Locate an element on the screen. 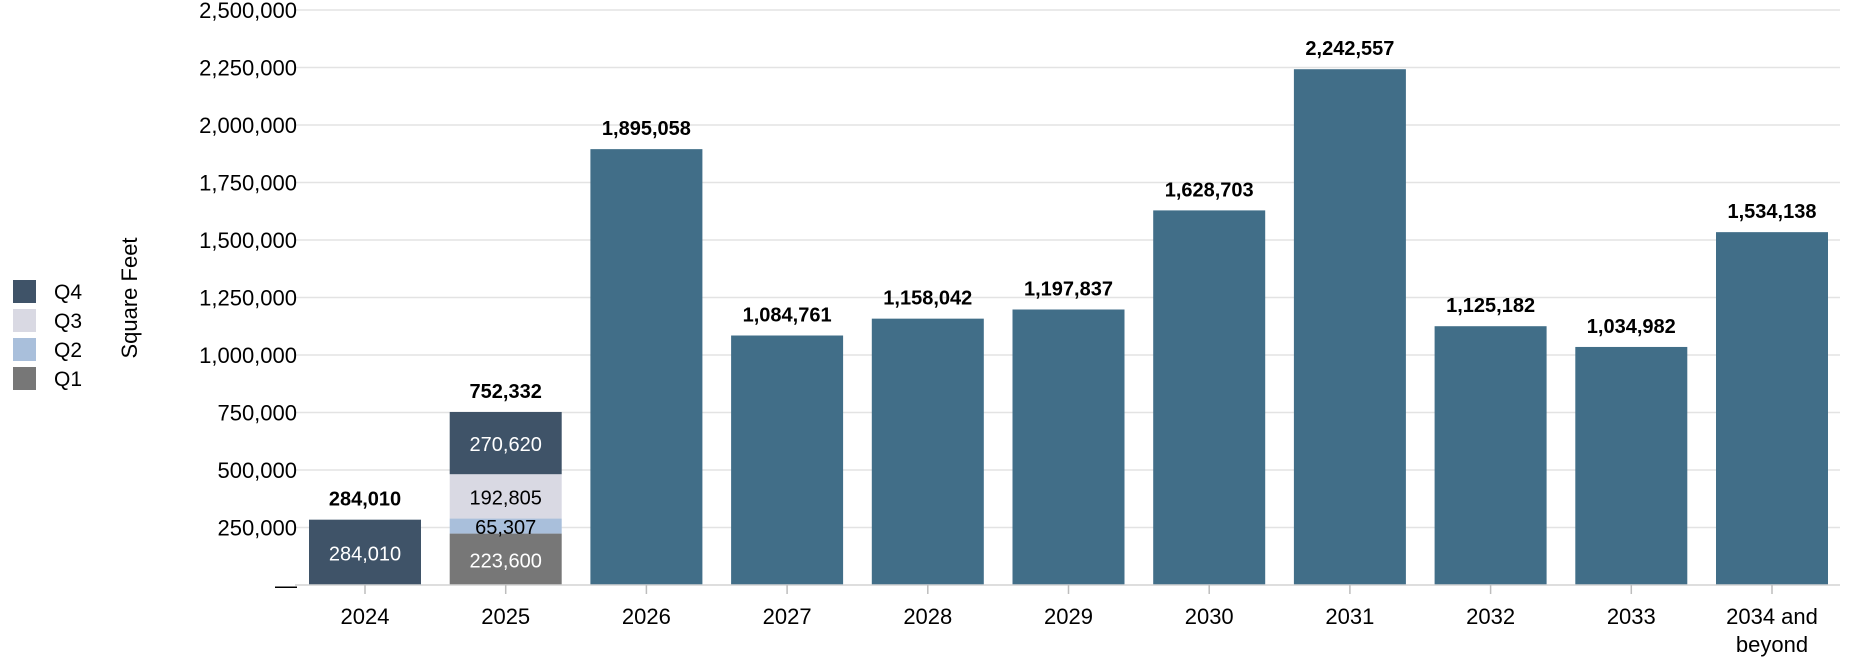  y-tick-label: 1,500,000 is located at coordinates (248, 240).